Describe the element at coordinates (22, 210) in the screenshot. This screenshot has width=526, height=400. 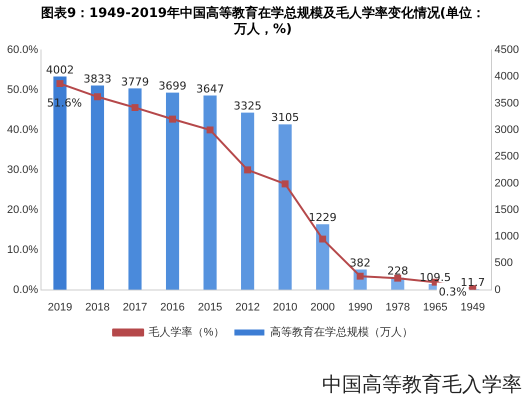
I see `y-tick-label: 20.0%` at that location.